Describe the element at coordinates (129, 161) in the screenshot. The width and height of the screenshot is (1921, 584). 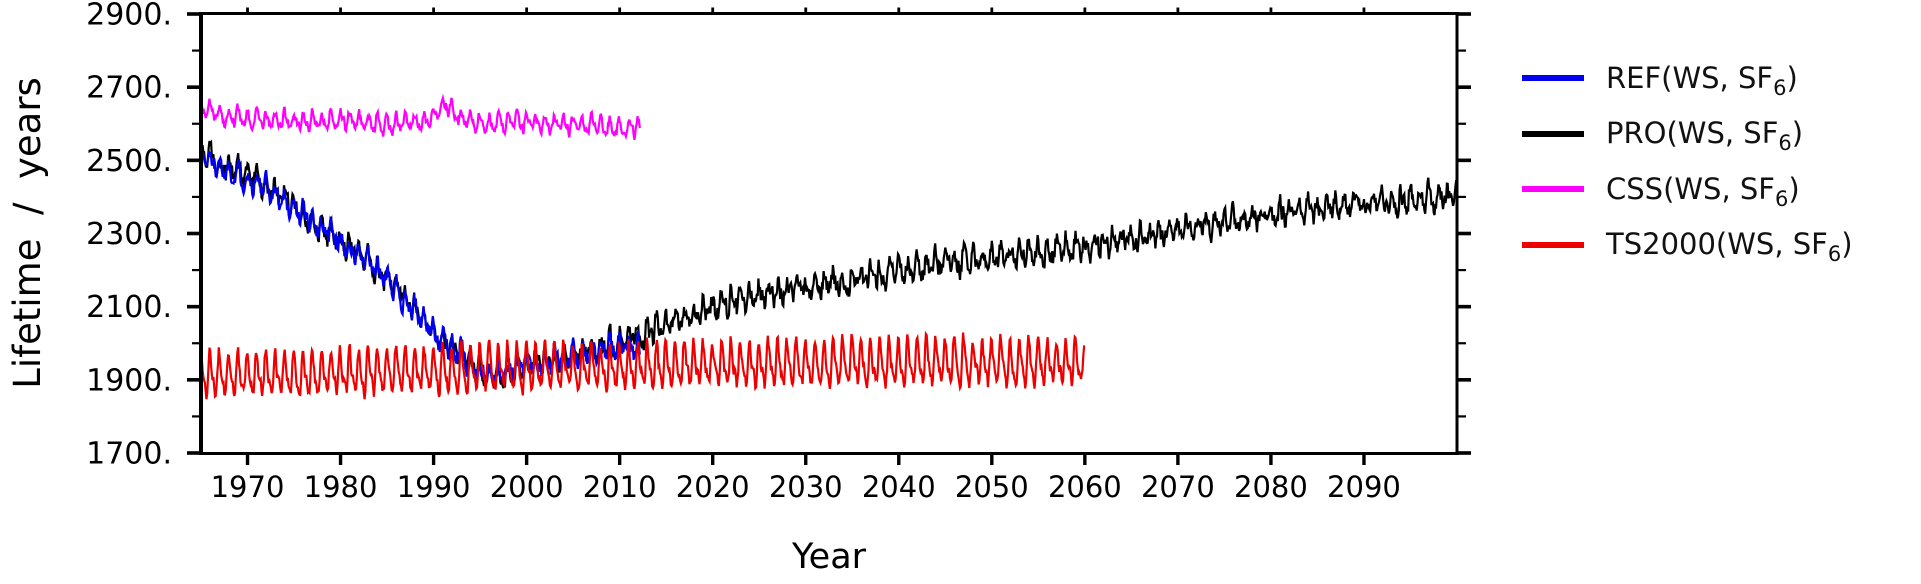
I see `y-tick-label: 2500.` at that location.